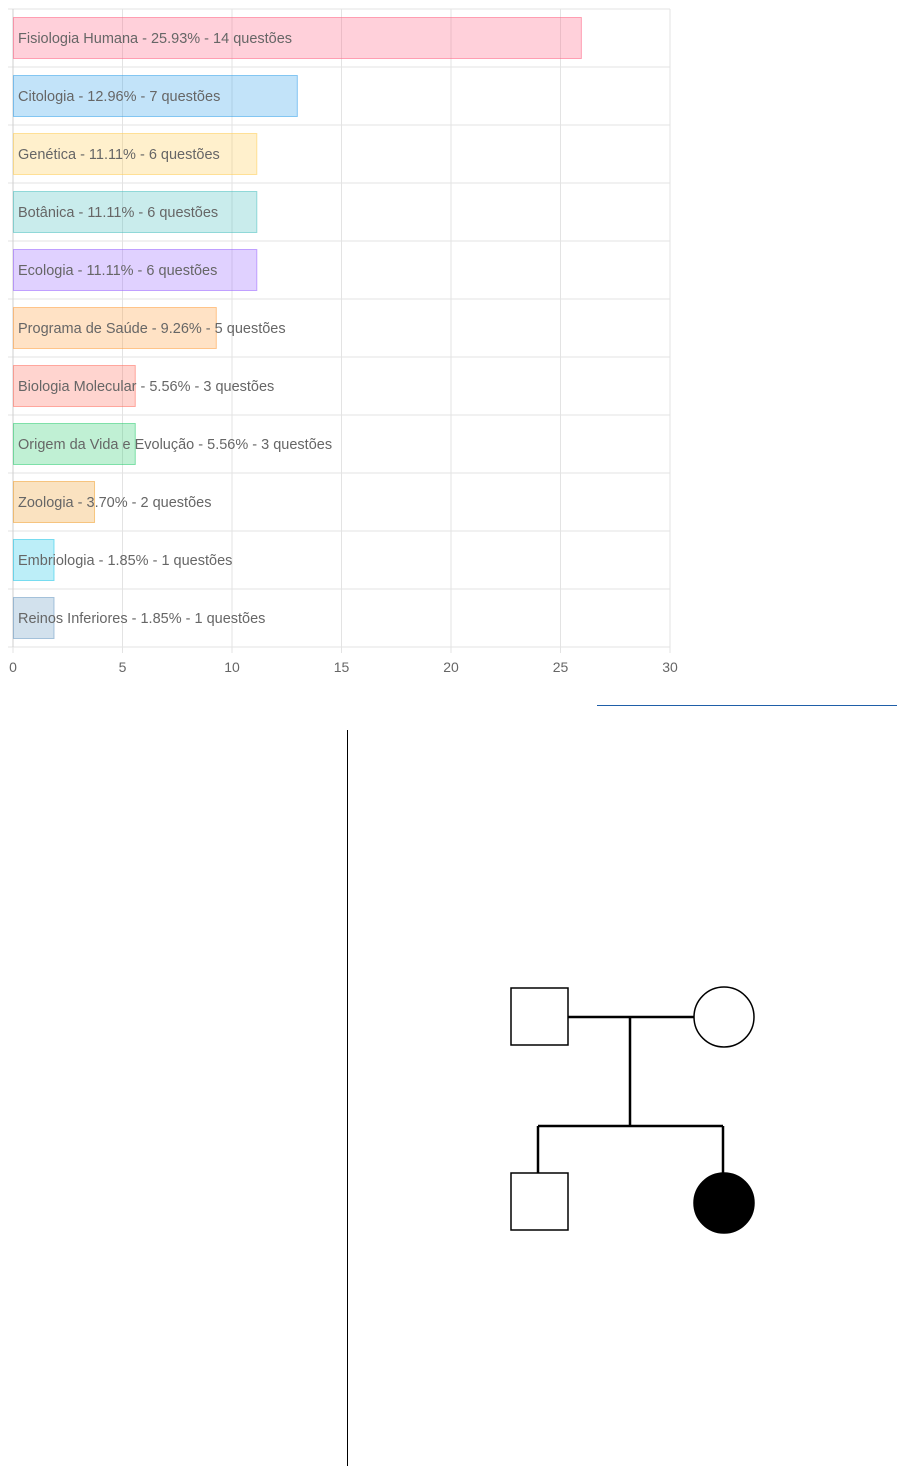 The image size is (897, 1466). I want to click on bar-label: Fisiologia Humana - 25.93% - 14 questões, so click(155, 39).